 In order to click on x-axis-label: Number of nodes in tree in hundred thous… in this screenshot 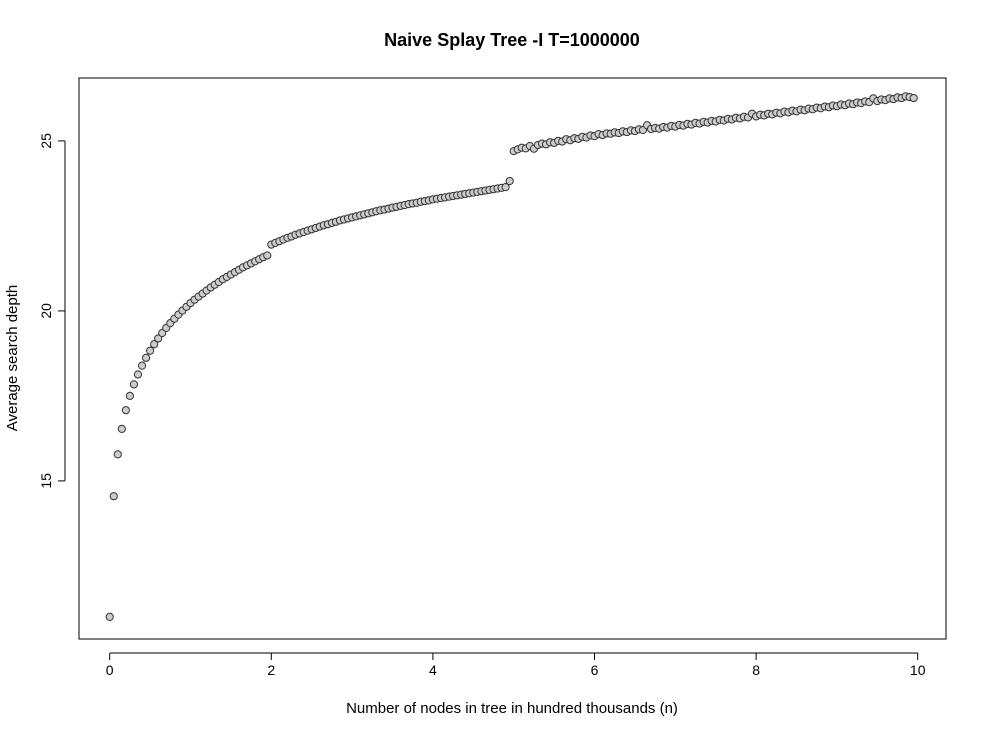, I will do `click(512, 708)`.